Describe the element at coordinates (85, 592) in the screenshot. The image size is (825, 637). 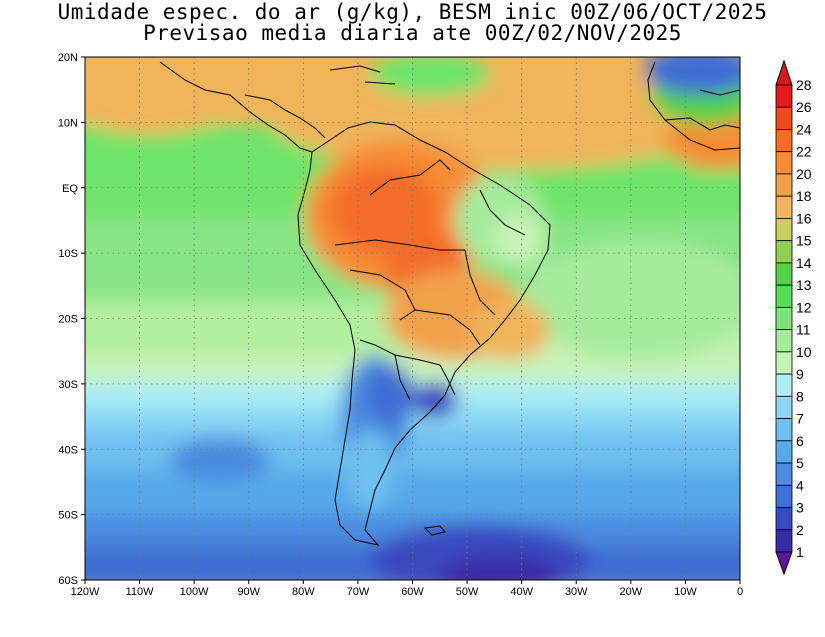
I see `lon-tick-label: 120W` at that location.